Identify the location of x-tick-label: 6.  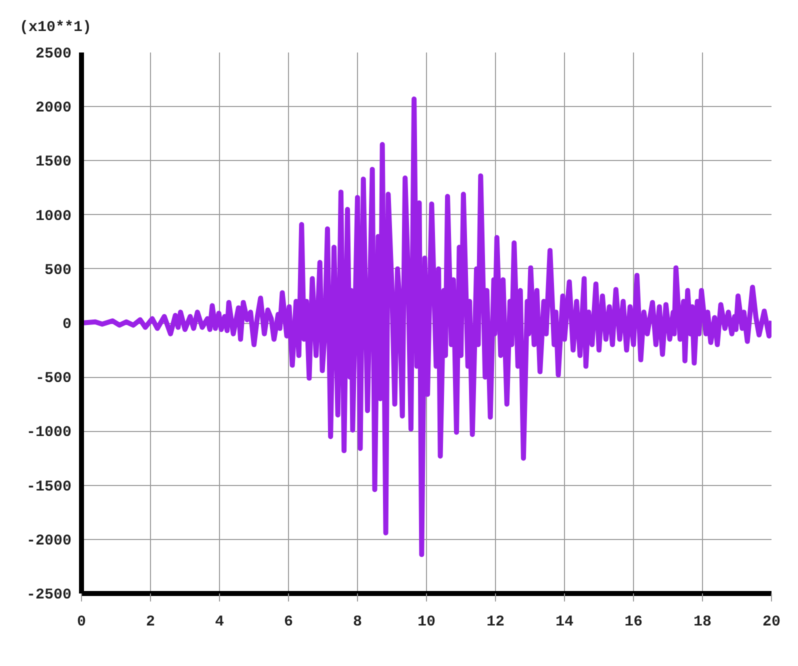
(289, 622).